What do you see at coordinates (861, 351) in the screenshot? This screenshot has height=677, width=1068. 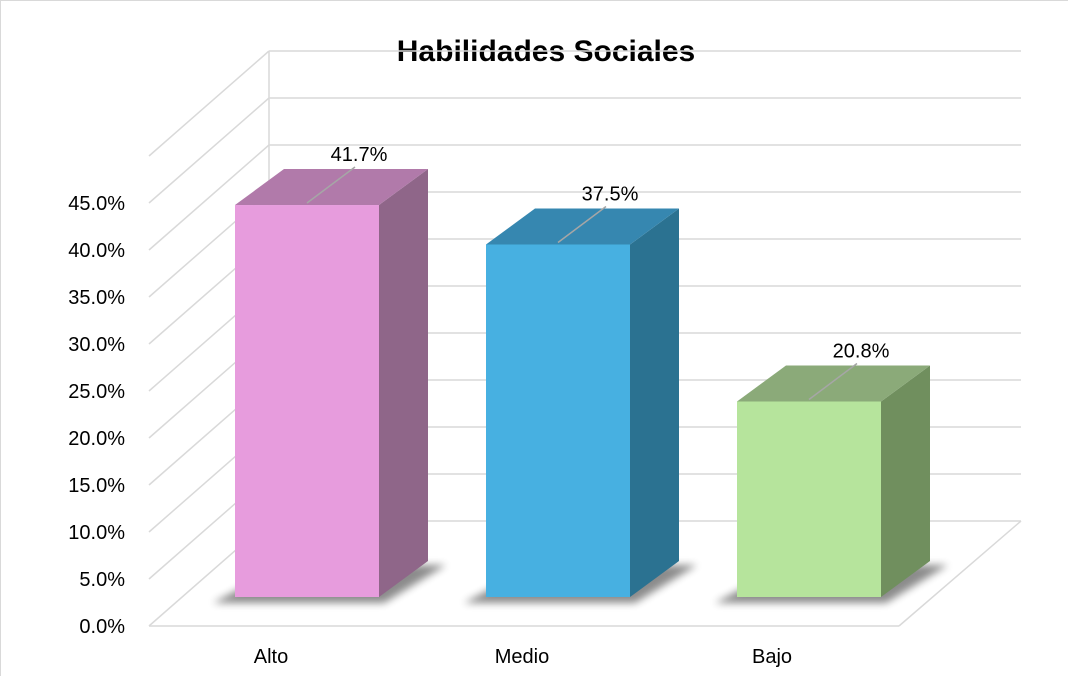 I see `data-label: 20.8%` at bounding box center [861, 351].